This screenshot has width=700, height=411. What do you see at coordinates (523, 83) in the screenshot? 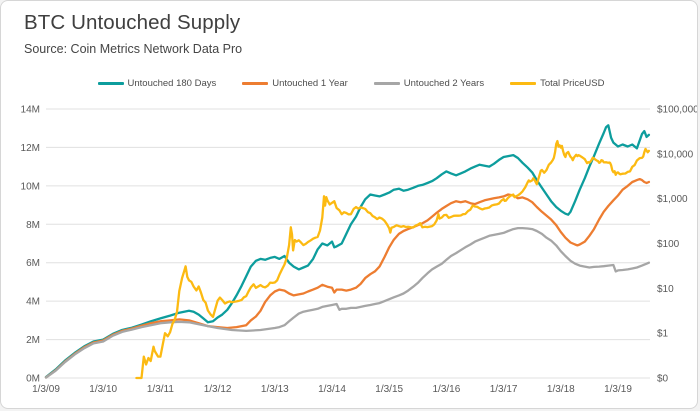
I see `legend-line-swatch-gold` at bounding box center [523, 83].